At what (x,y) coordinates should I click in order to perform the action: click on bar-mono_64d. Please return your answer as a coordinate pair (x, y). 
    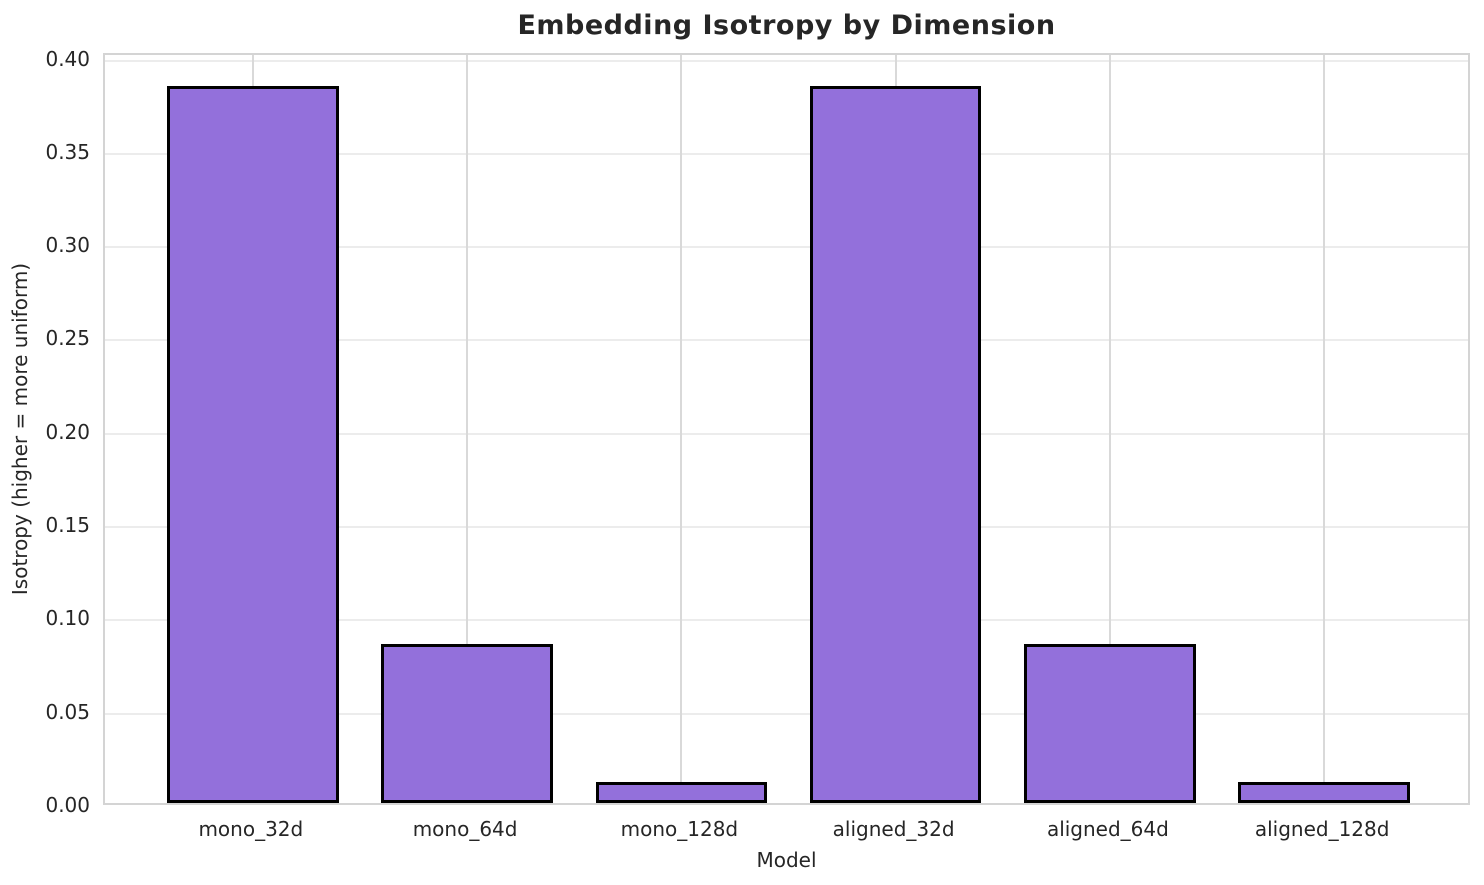
    Looking at the image, I should click on (467, 723).